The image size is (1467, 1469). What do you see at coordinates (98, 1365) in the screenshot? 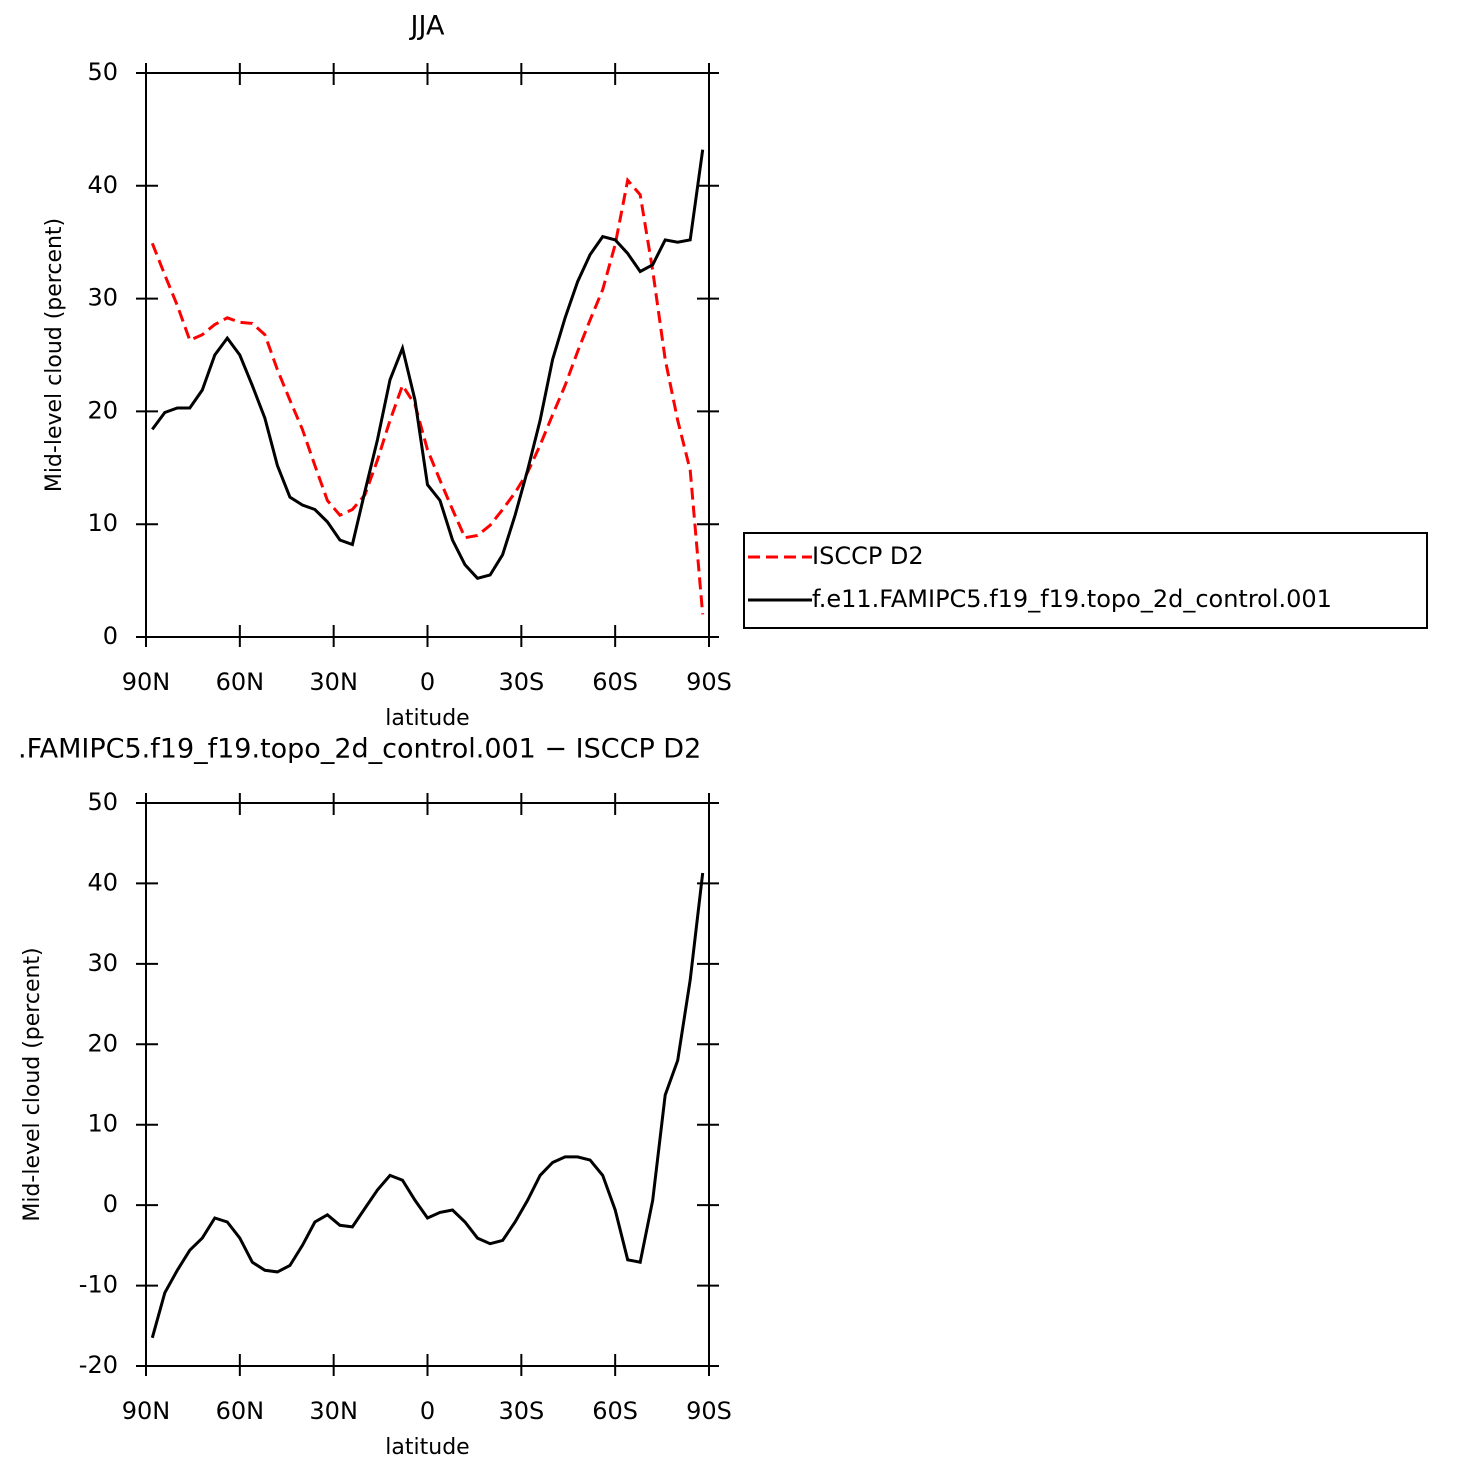
I see `y-tick-label: -20` at bounding box center [98, 1365].